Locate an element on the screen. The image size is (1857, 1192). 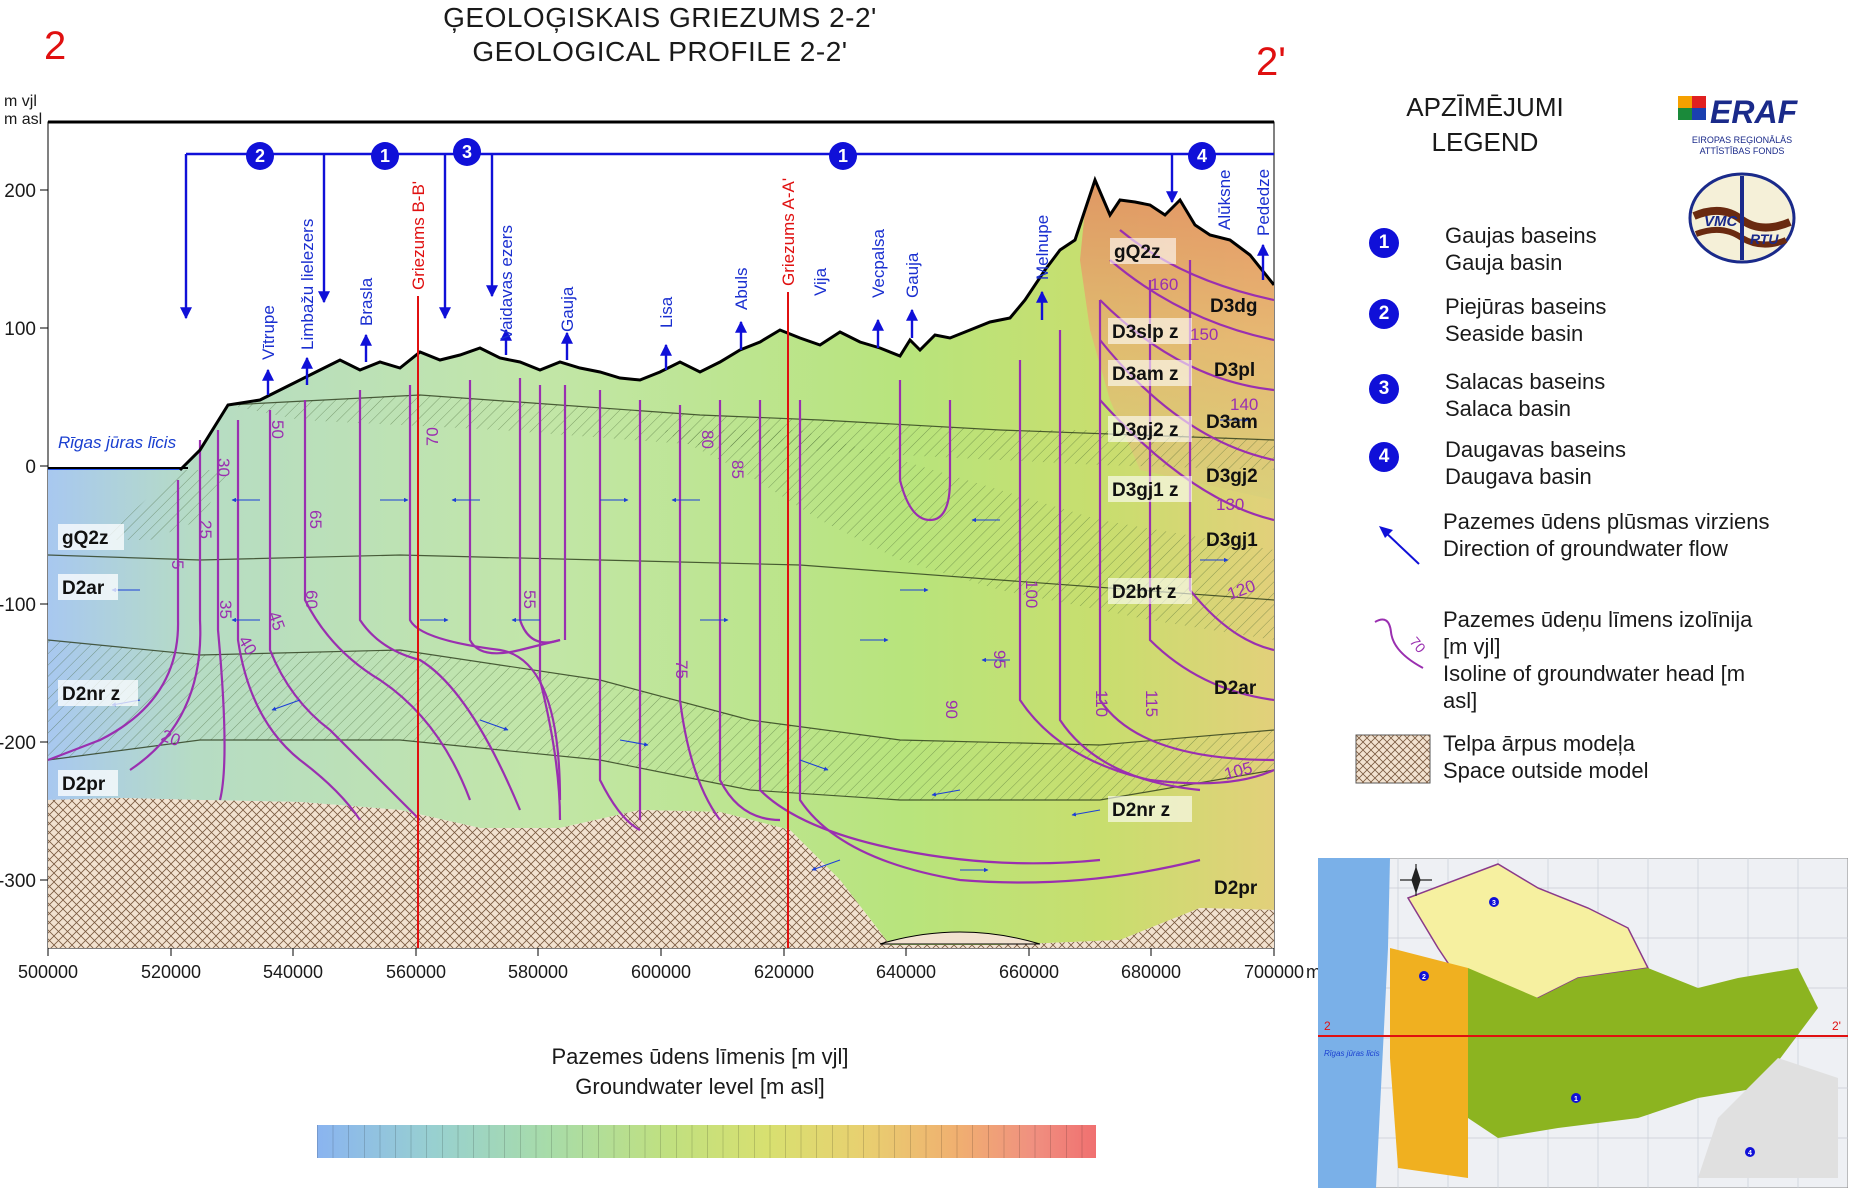
basin-marker: 3 is located at coordinates (467, 152).